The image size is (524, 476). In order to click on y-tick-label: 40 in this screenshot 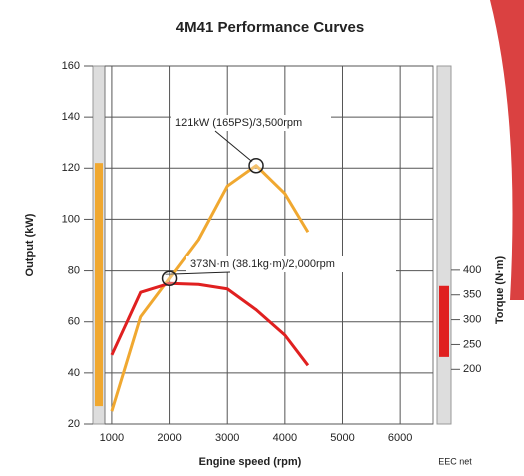, I will do `click(74, 373)`.